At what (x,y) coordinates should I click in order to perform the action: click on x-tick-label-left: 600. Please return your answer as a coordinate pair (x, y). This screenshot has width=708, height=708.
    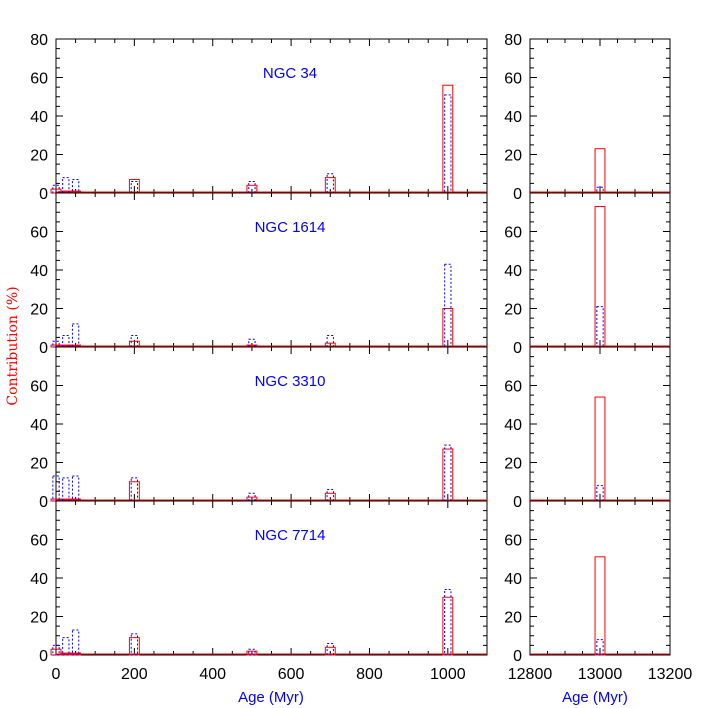
    Looking at the image, I should click on (291, 674).